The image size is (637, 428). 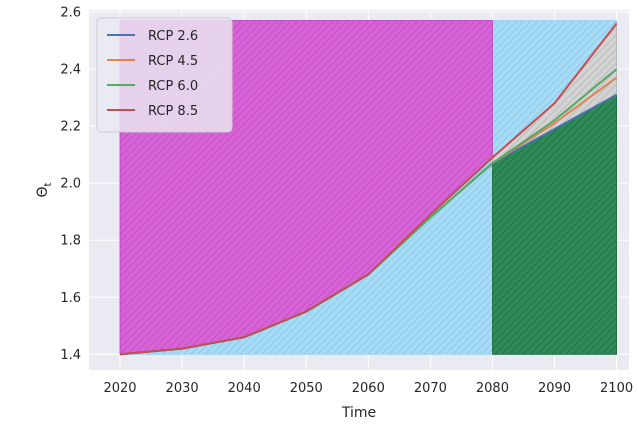 I want to click on x-tick-label: 2100, so click(x=616, y=388).